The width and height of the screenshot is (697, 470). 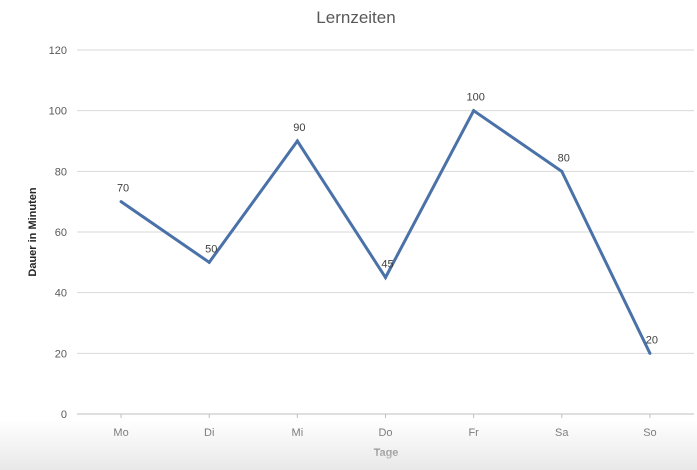 What do you see at coordinates (33, 232) in the screenshot?
I see `y-axis-title: Dauer in Minuten` at bounding box center [33, 232].